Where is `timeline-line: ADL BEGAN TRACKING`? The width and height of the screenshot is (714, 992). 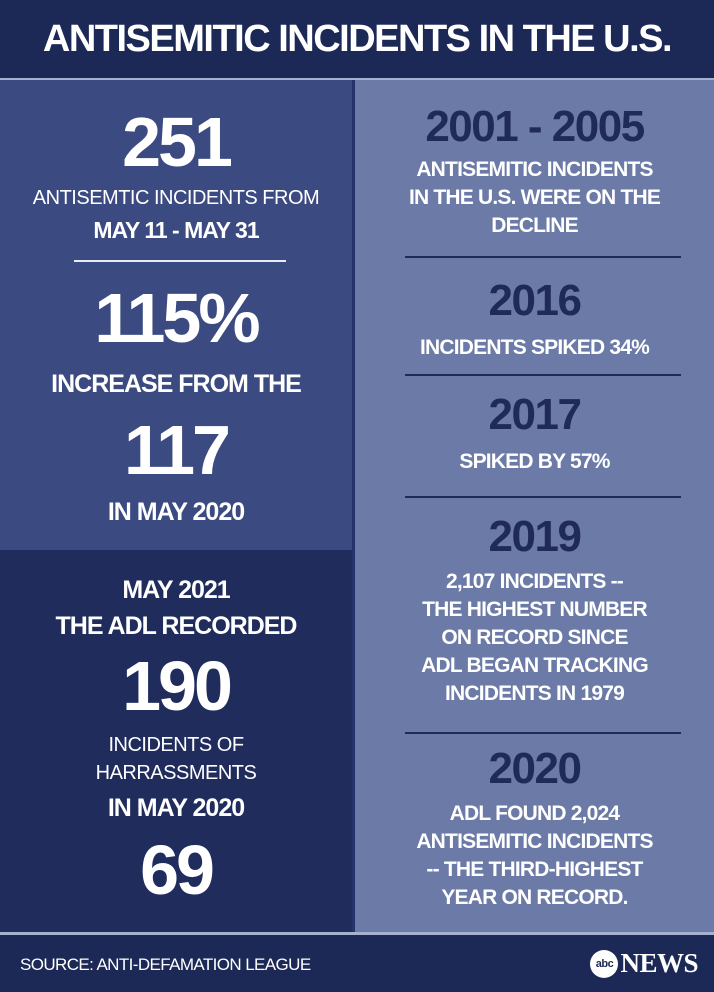
timeline-line: ADL BEGAN TRACKING is located at coordinates (535, 665).